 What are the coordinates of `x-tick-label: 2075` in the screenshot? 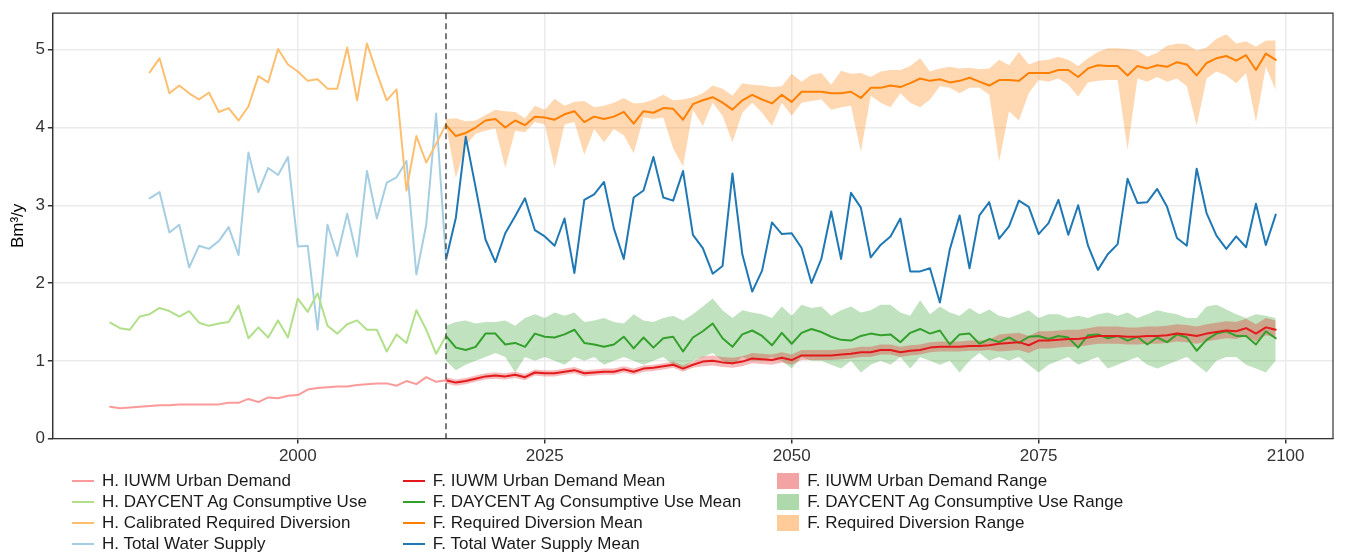 It's located at (1038, 456).